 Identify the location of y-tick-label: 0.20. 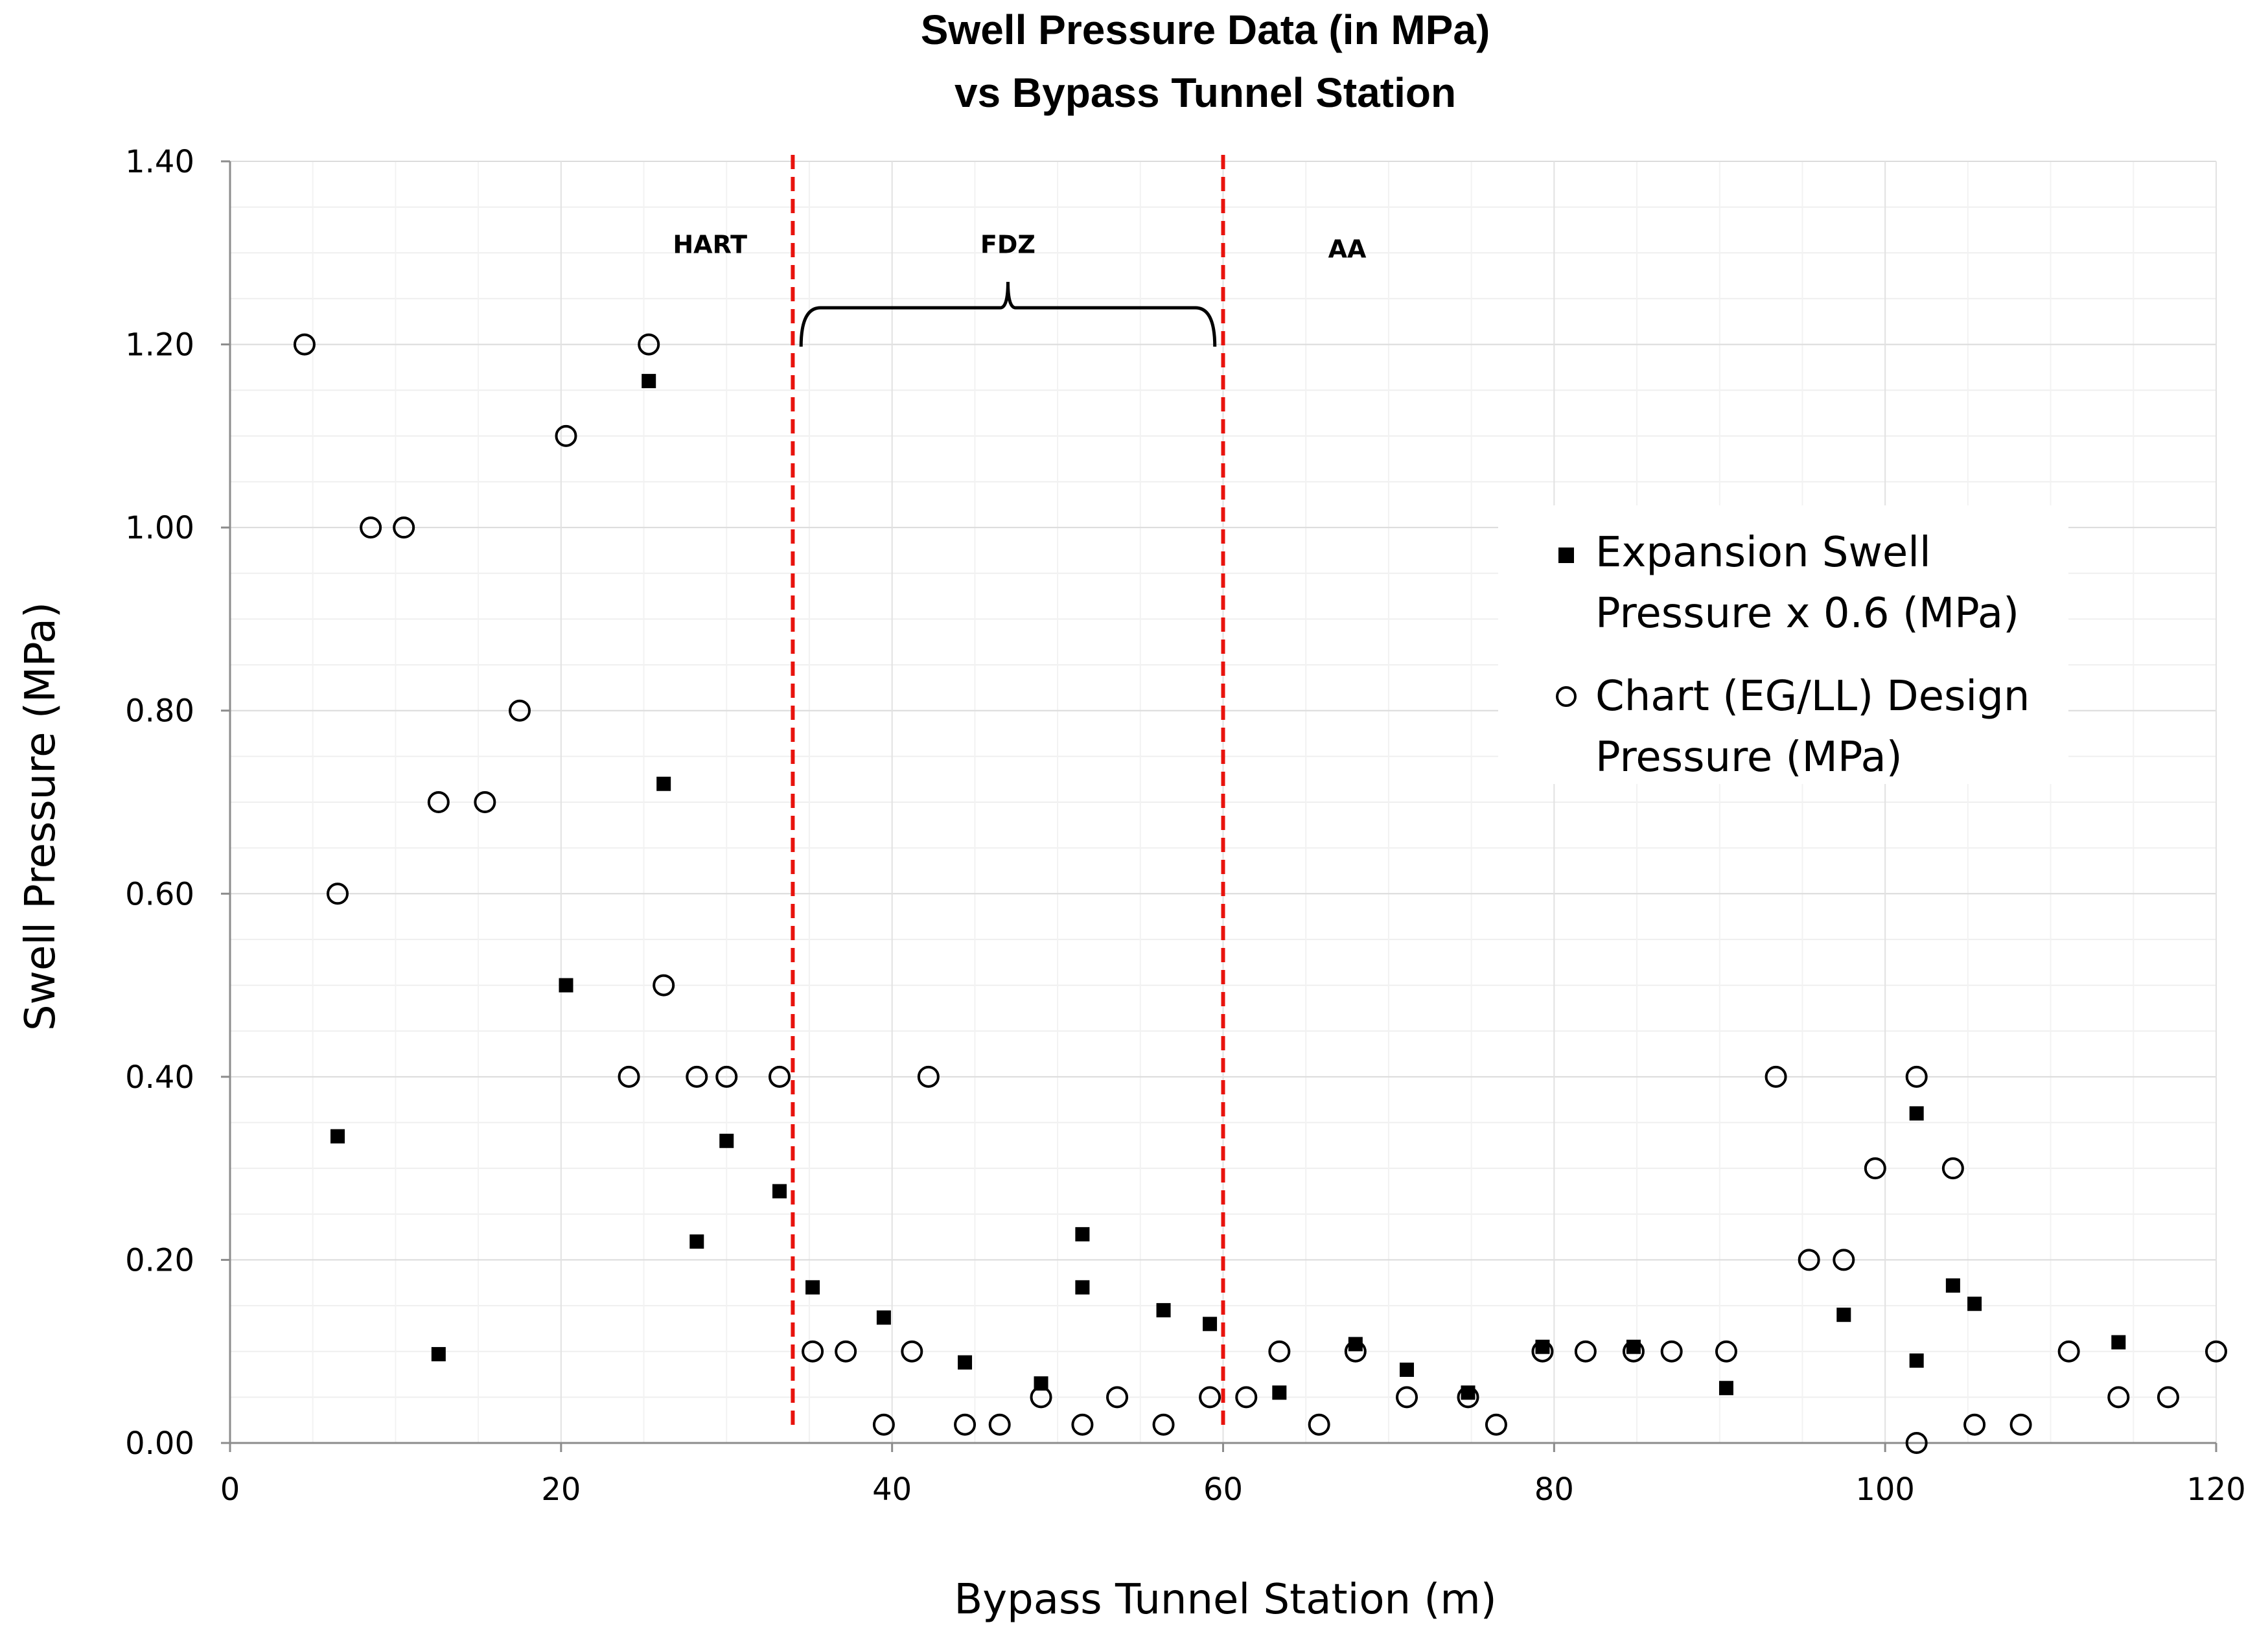
(159, 1260).